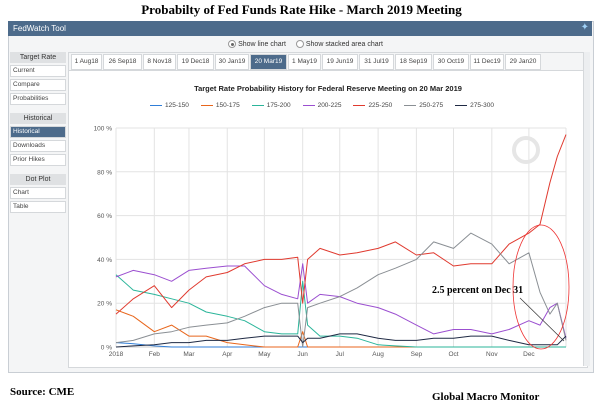  Describe the element at coordinates (451, 62) in the screenshot. I see `tab-30-oct19: 30 Oct19` at that location.